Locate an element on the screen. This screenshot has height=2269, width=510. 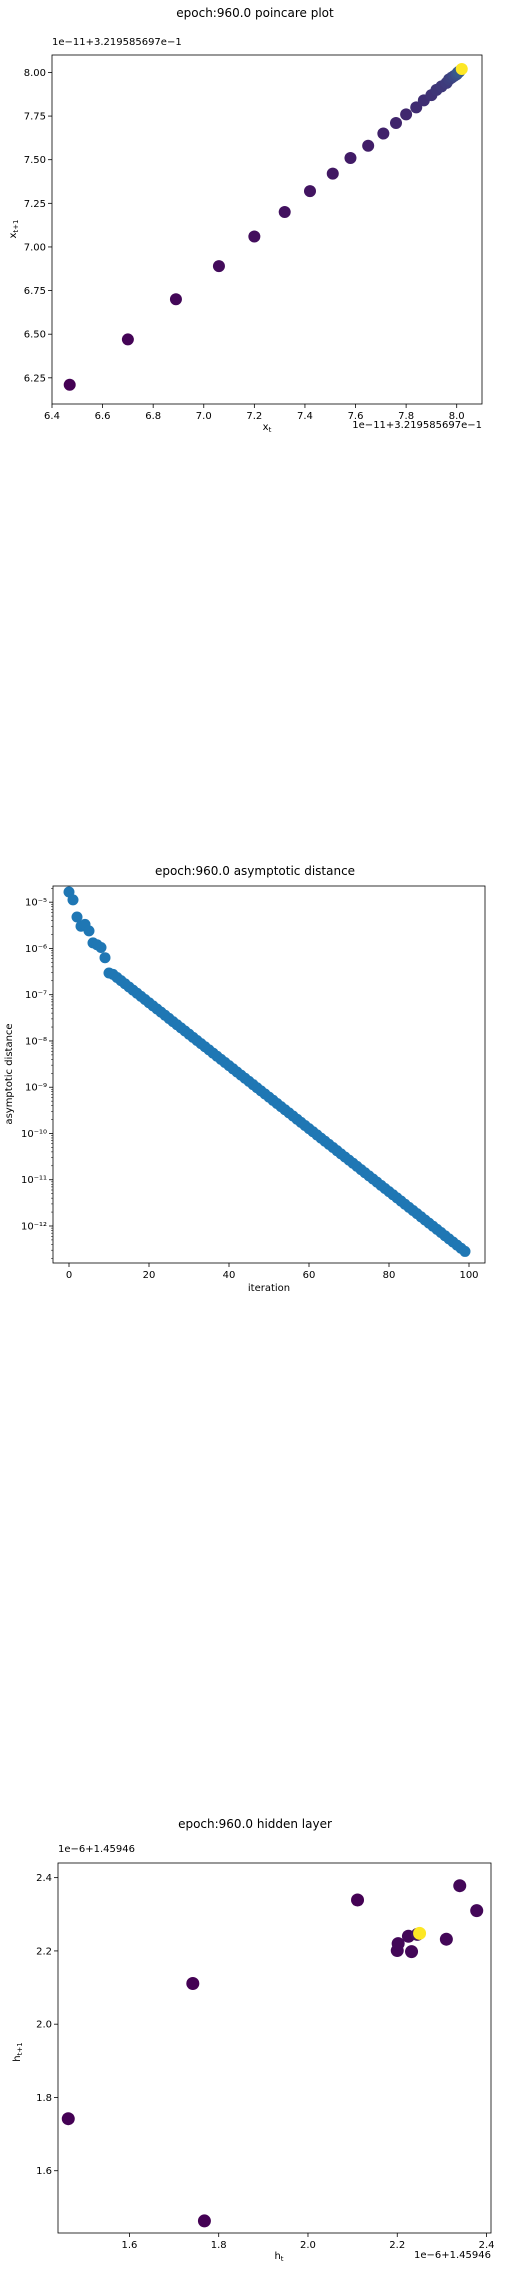
y-tick-label: 10⁻¹² is located at coordinates (34, 1226).